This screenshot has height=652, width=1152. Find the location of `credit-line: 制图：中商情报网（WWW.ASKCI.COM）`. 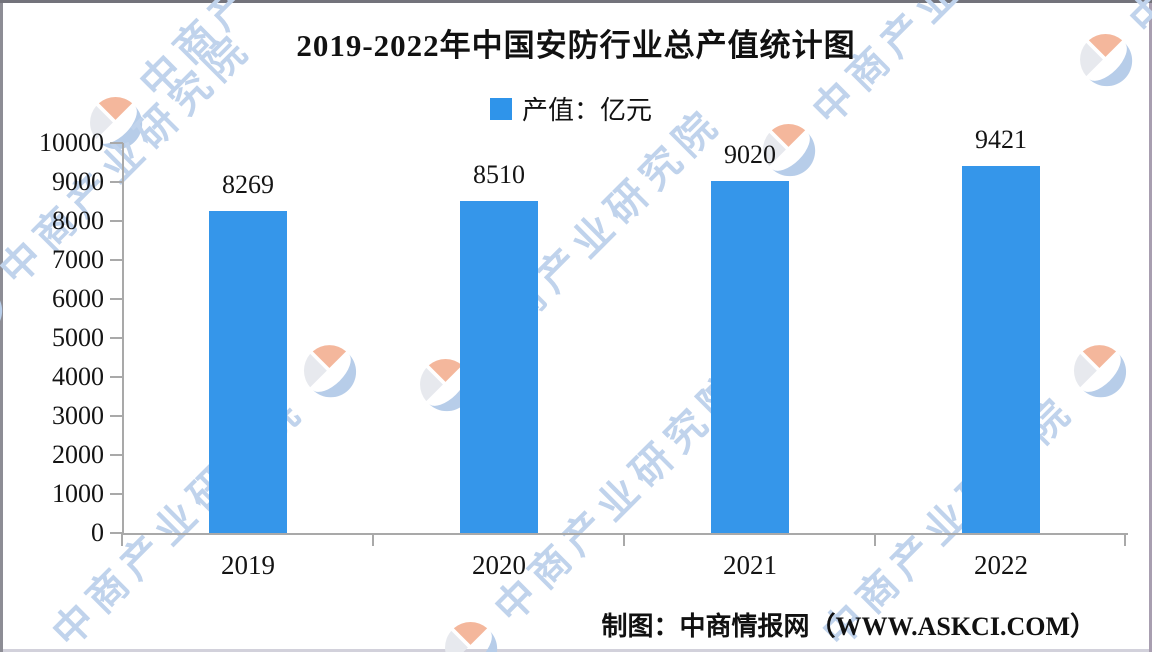

credit-line: 制图：中商情报网（WWW.ASKCI.COM） is located at coordinates (848, 626).